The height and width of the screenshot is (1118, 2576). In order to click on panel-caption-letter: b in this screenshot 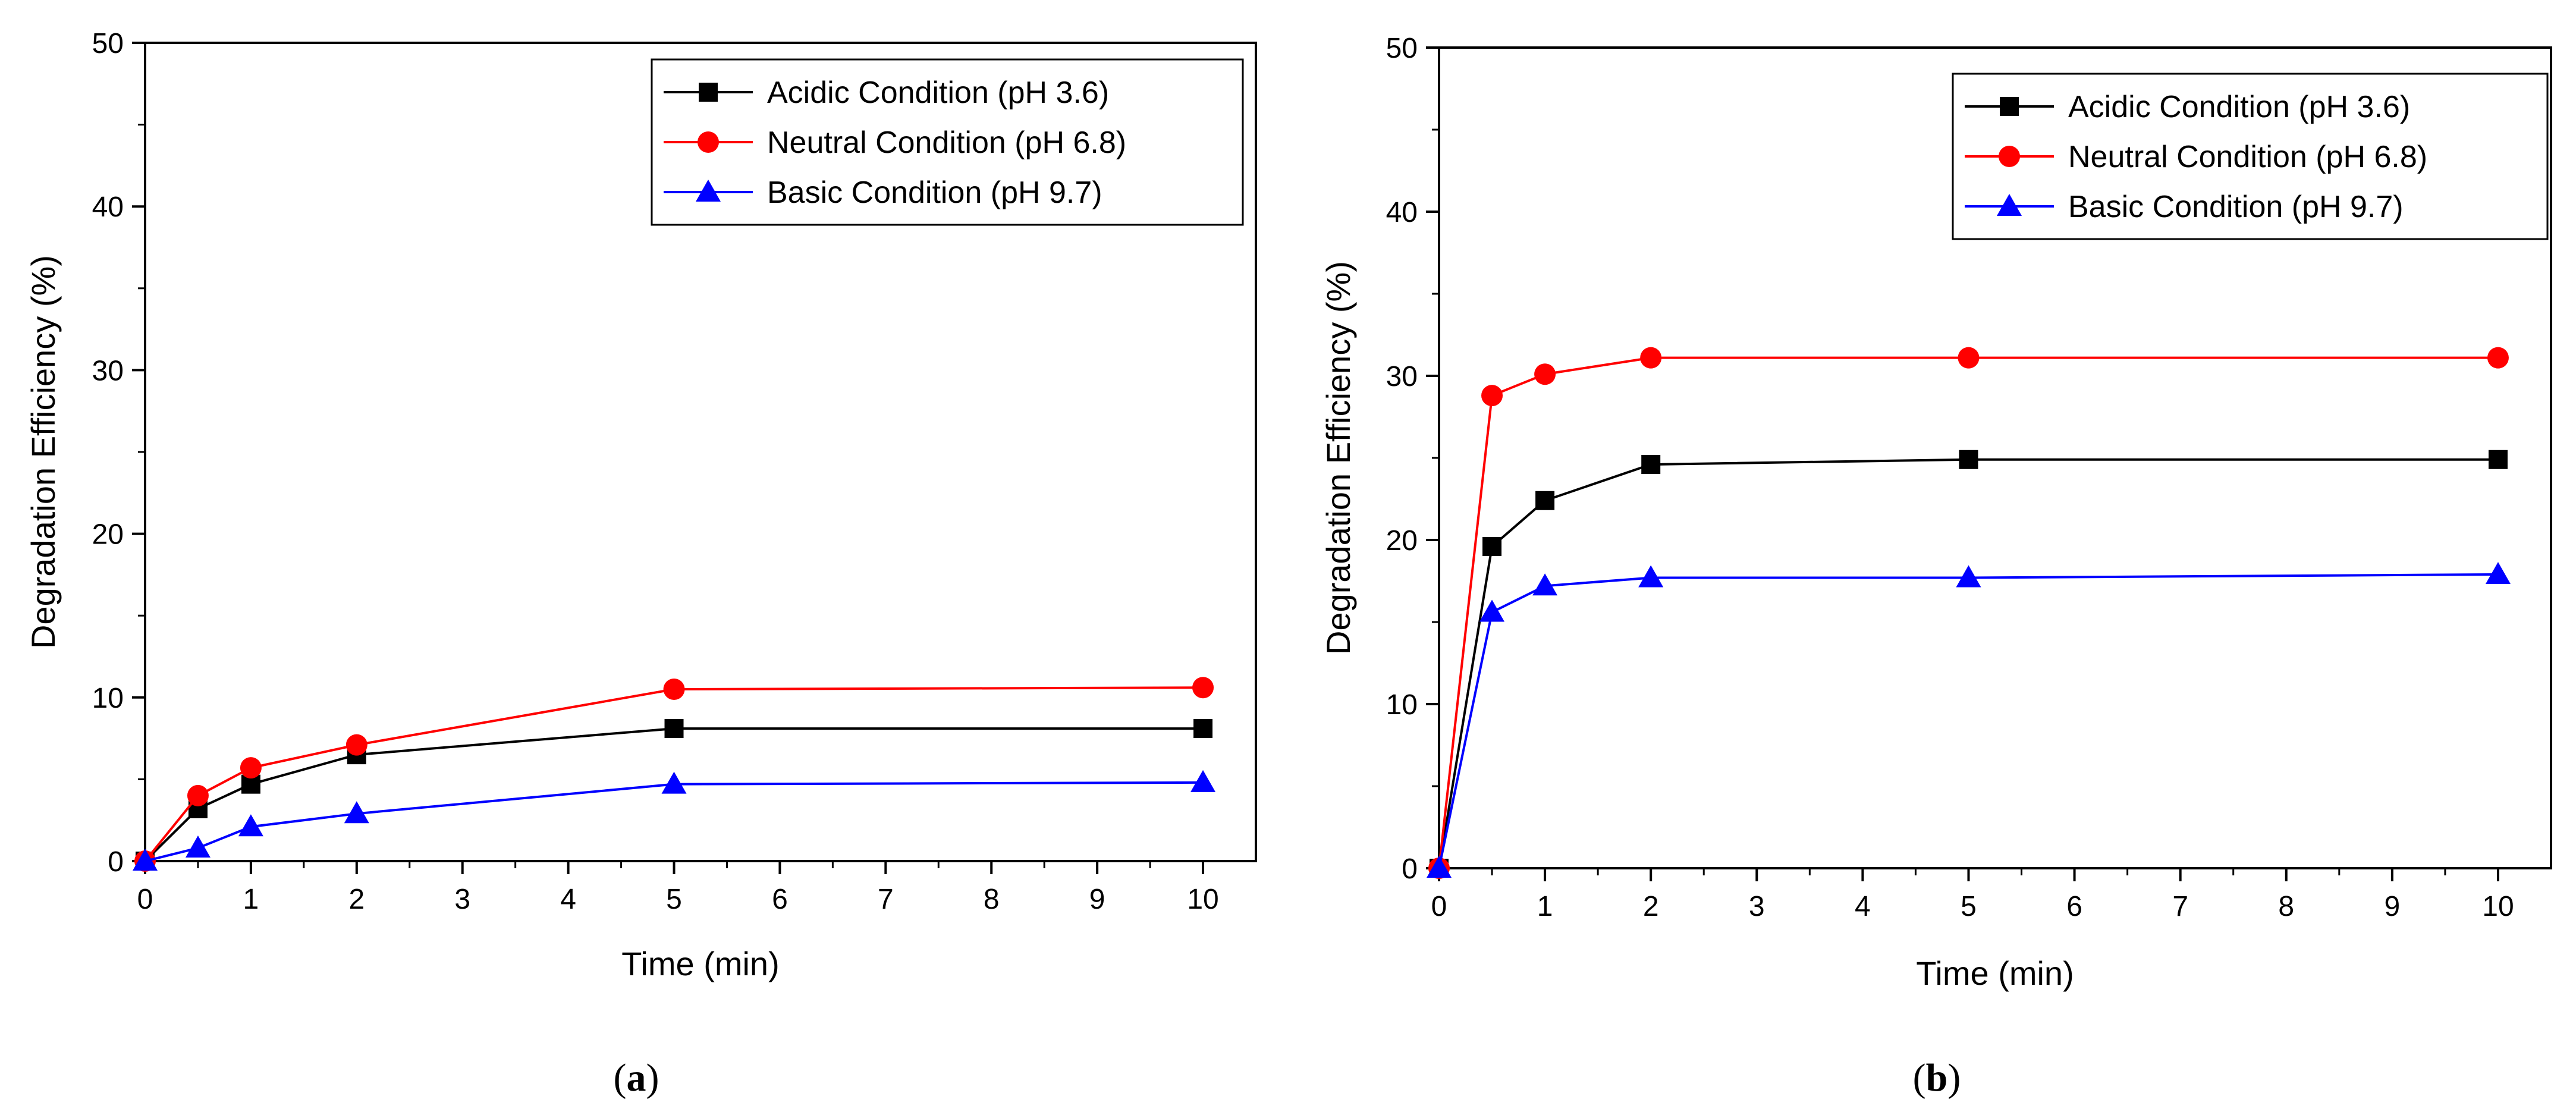, I will do `click(1937, 1078)`.